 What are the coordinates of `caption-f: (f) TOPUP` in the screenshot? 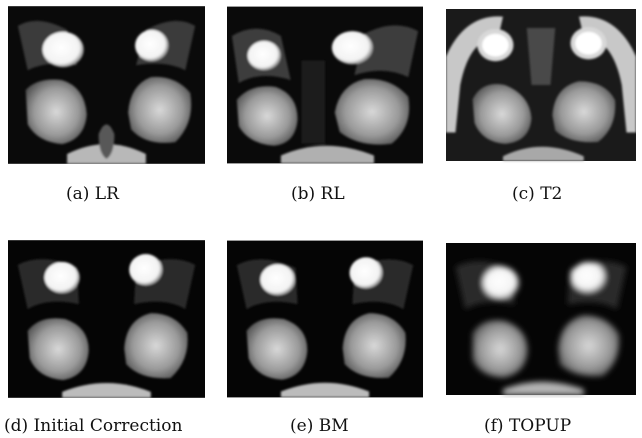 It's located at (528, 426).